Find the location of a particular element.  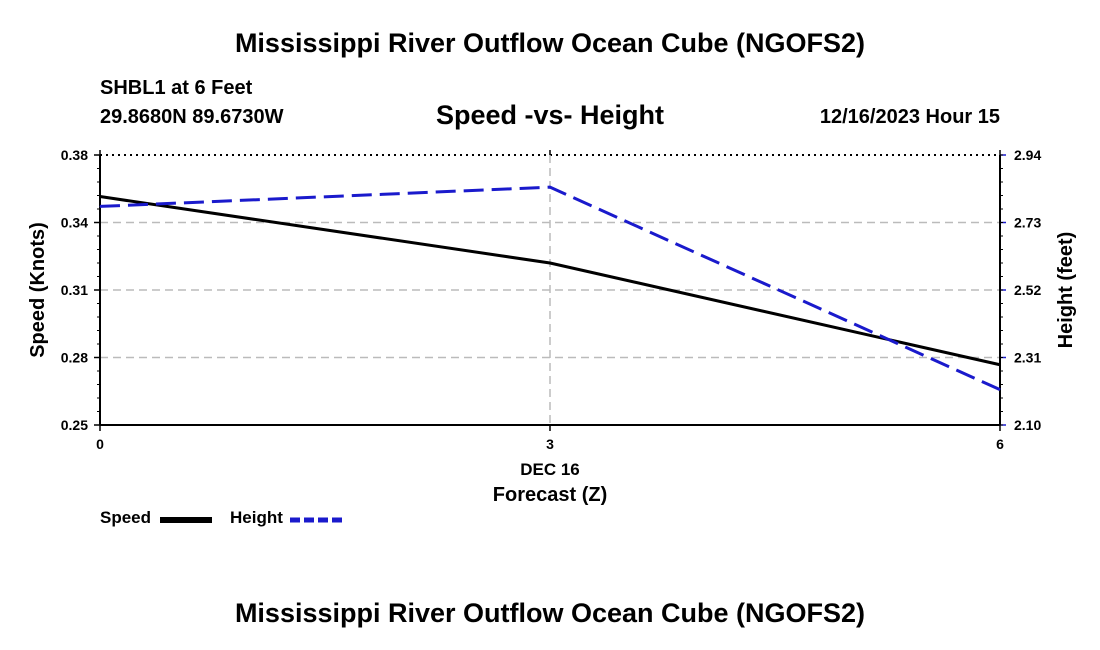

chart-subtitle: Speed -vs- Height is located at coordinates (550, 115).